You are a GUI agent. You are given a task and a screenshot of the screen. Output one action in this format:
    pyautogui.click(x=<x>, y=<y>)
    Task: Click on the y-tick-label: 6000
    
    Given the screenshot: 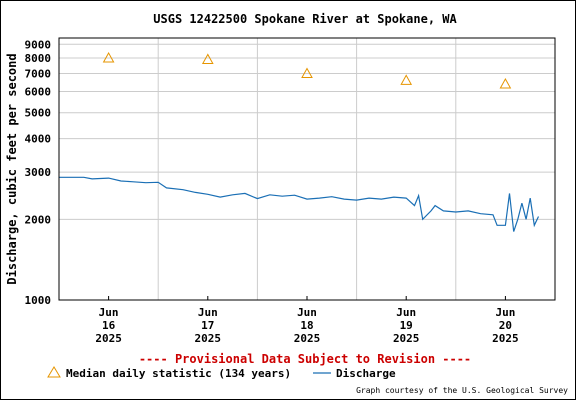 What is the action you would take?
    pyautogui.click(x=38, y=91)
    